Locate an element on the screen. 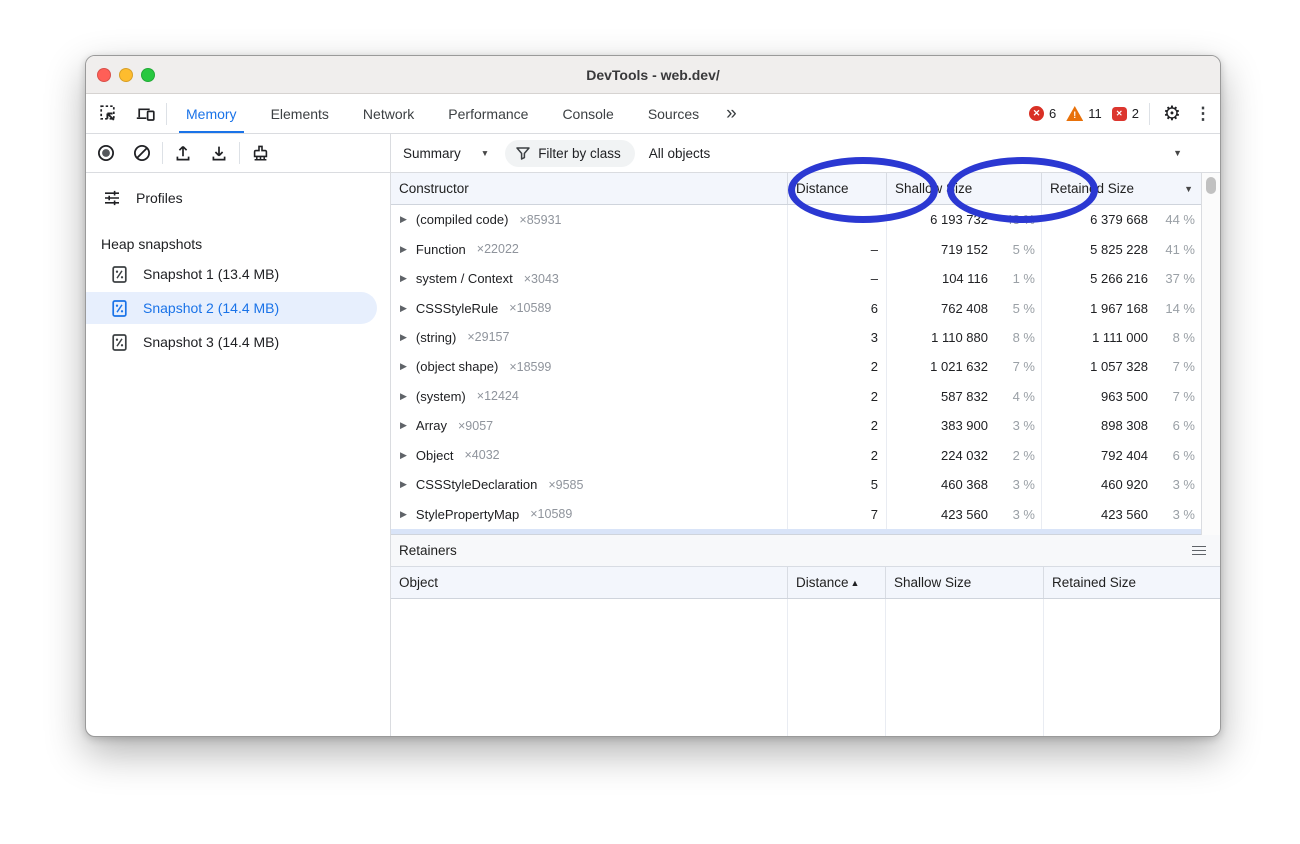  inspect-icon is located at coordinates (107, 112).